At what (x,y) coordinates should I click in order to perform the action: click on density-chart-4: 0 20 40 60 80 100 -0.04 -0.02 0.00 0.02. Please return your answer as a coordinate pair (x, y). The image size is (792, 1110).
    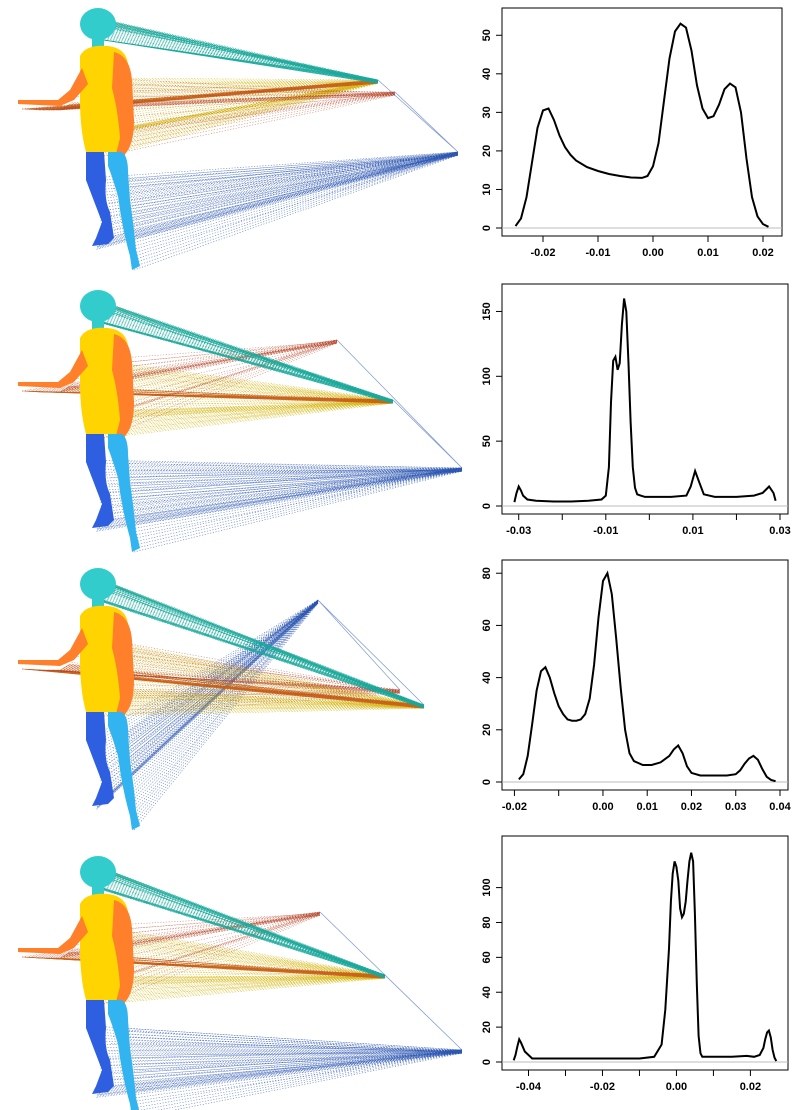
    Looking at the image, I should click on (635, 964).